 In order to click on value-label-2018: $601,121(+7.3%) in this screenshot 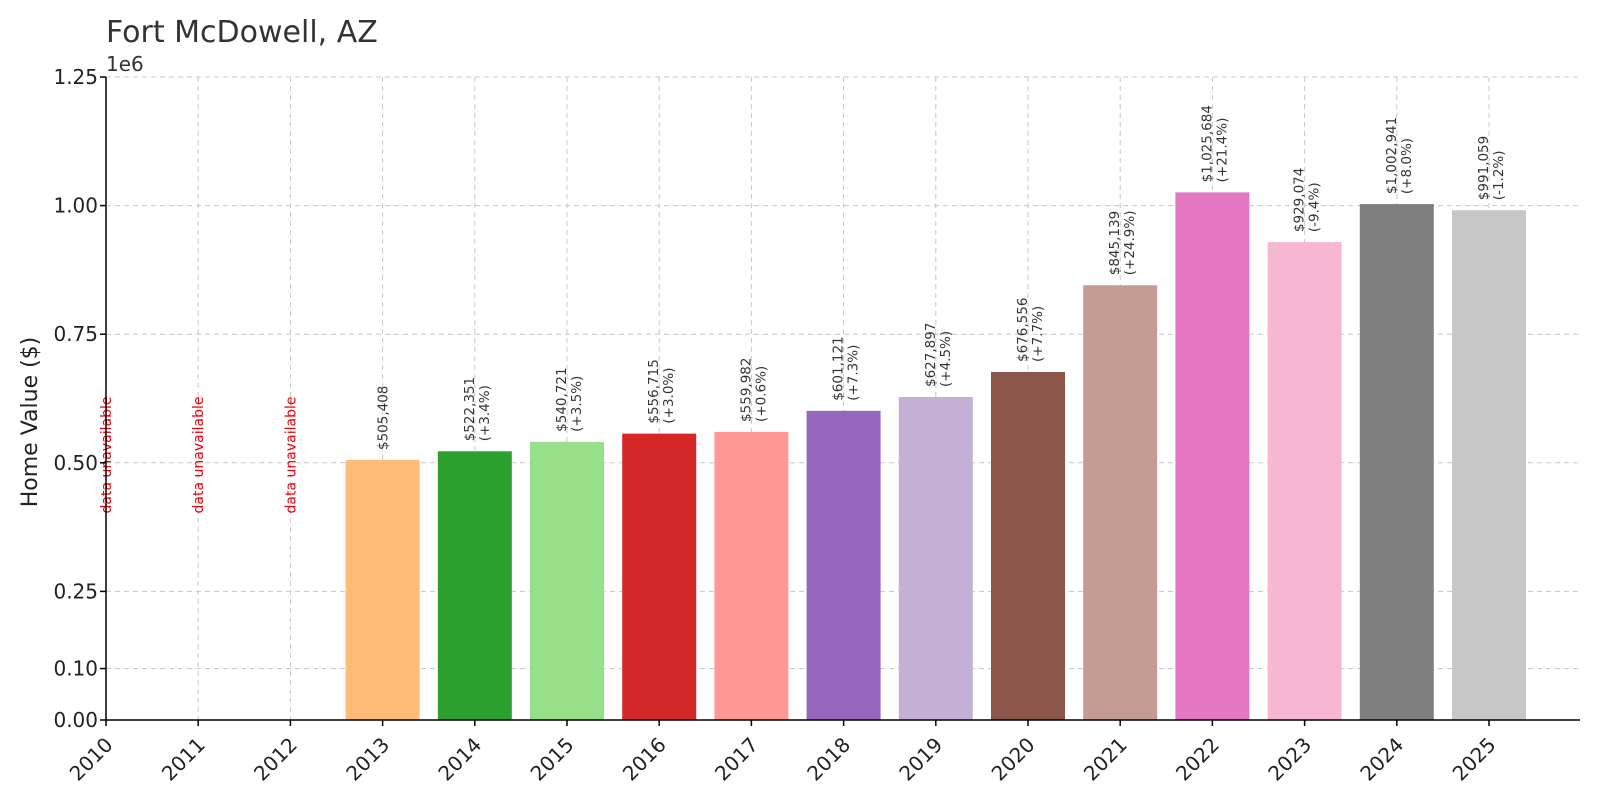, I will do `click(846, 368)`.